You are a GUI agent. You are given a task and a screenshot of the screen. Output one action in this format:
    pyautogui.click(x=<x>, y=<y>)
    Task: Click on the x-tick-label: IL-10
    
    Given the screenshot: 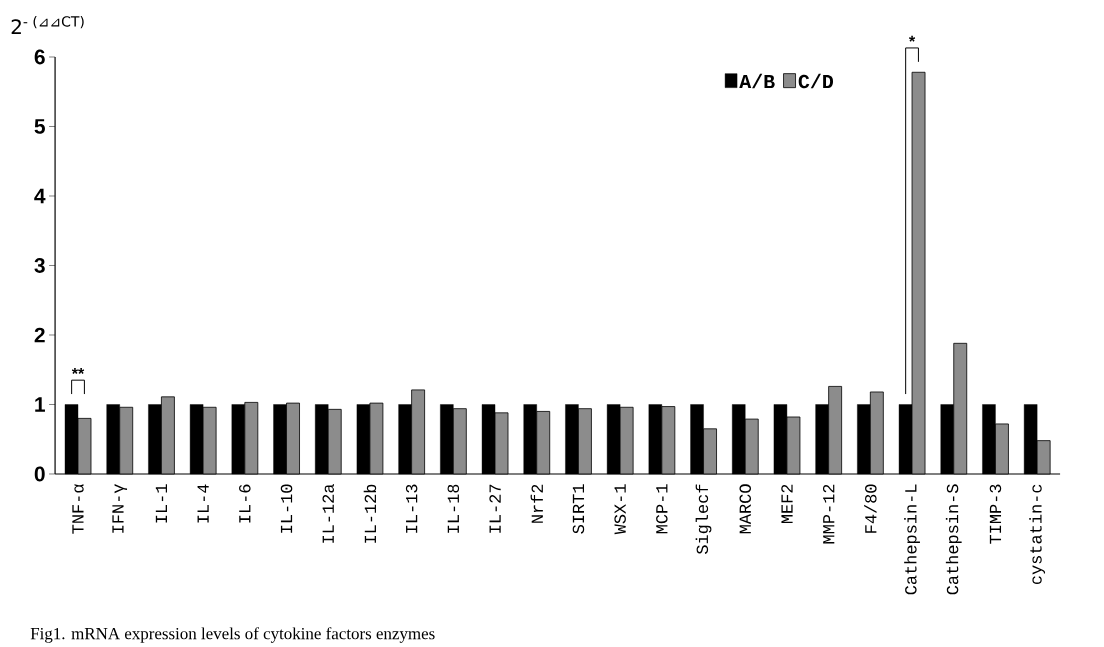 What is the action you would take?
    pyautogui.click(x=286, y=508)
    